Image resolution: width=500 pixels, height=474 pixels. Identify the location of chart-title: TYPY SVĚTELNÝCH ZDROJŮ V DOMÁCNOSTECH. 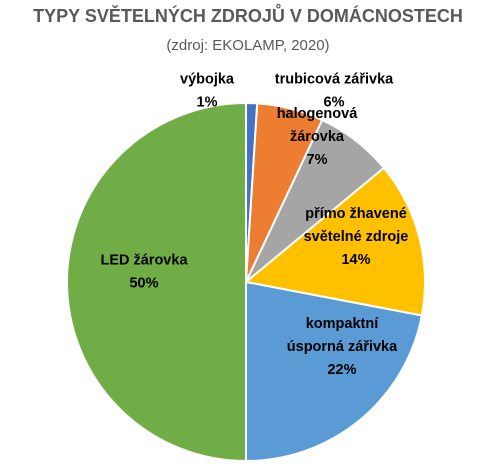
(248, 15).